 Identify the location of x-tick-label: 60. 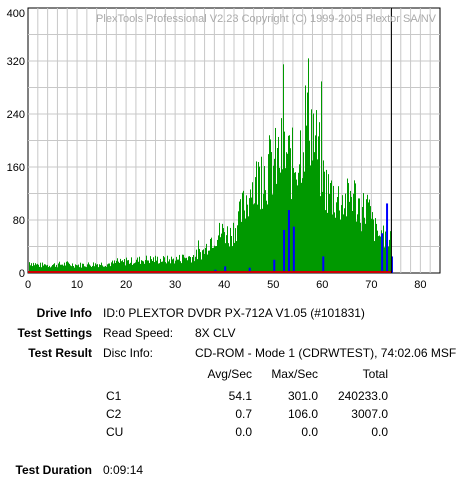
(322, 285).